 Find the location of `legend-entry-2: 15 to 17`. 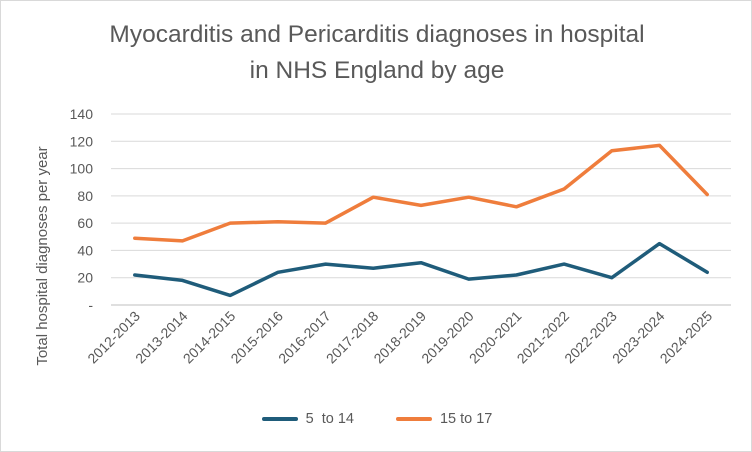

legend-entry-2: 15 to 17 is located at coordinates (444, 419).